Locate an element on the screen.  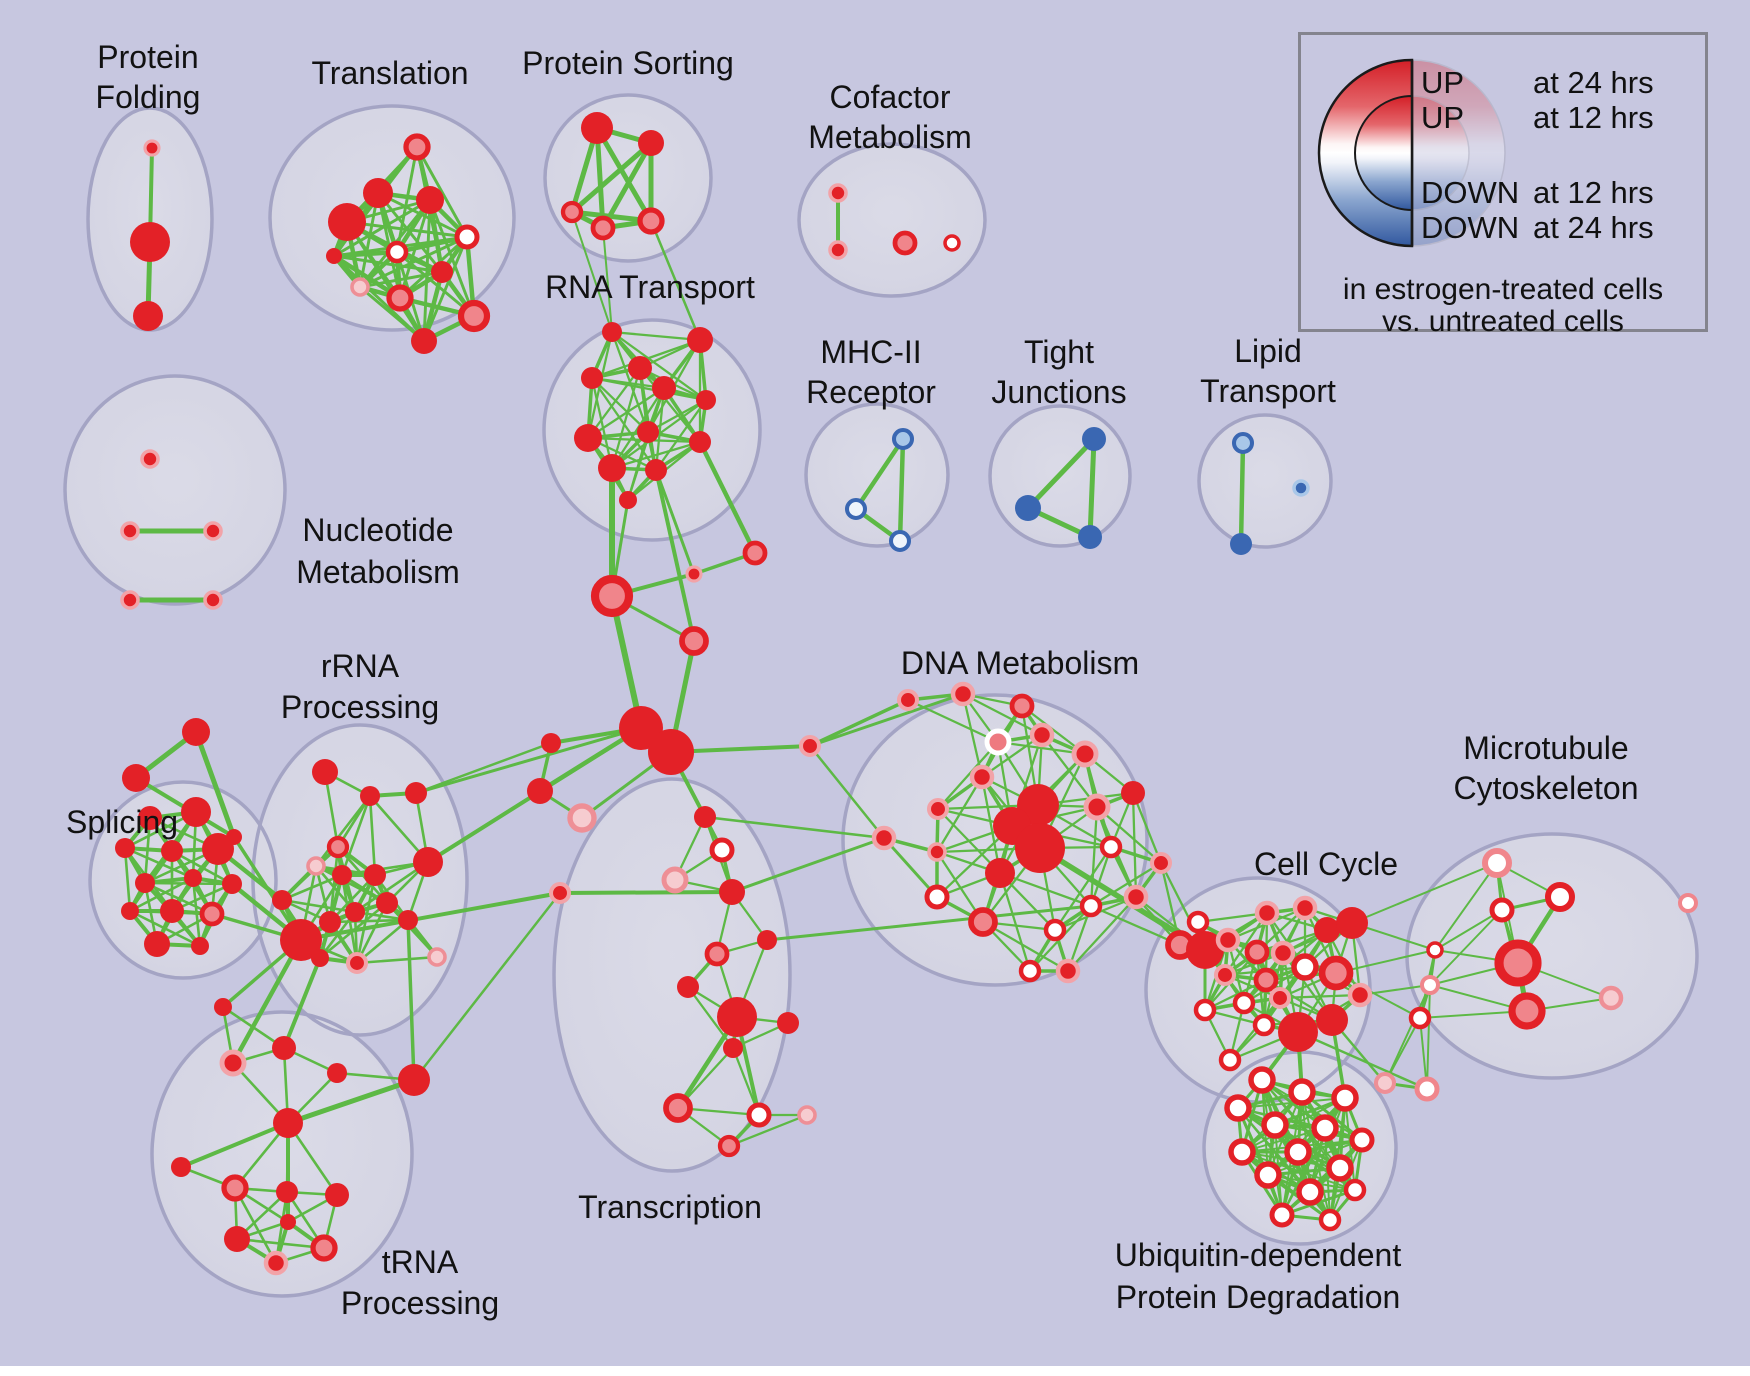
cluster-label-trna-processing: tRNA Processing is located at coordinates (420, 1282).